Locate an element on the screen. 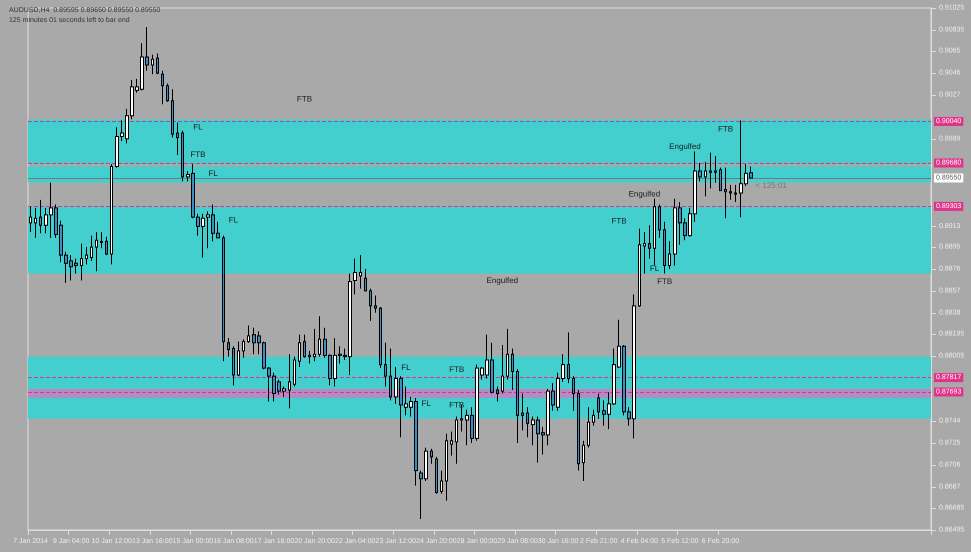  annotation: < 125:01 is located at coordinates (772, 185).